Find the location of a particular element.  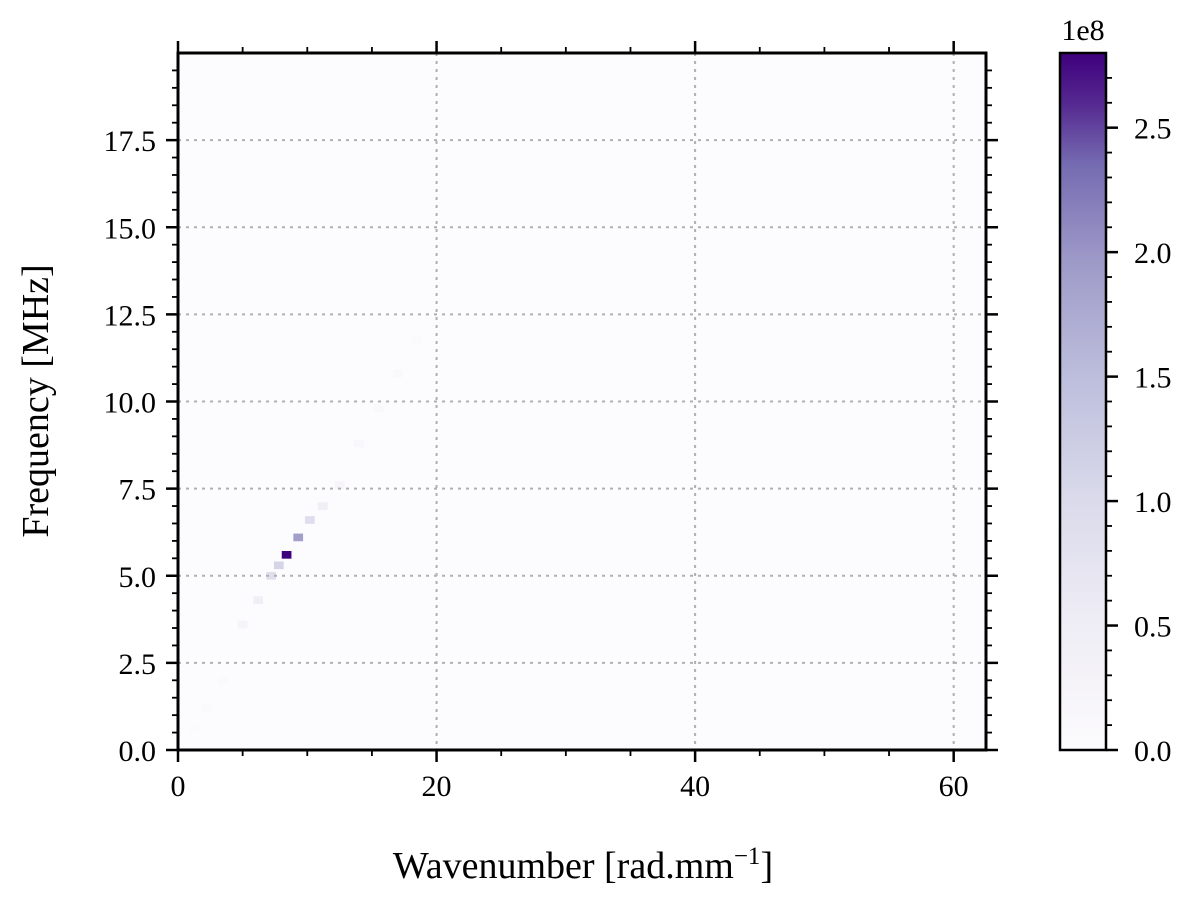

x-axis-title: Wavenumber [rad.mm−1] is located at coordinates (583, 865).